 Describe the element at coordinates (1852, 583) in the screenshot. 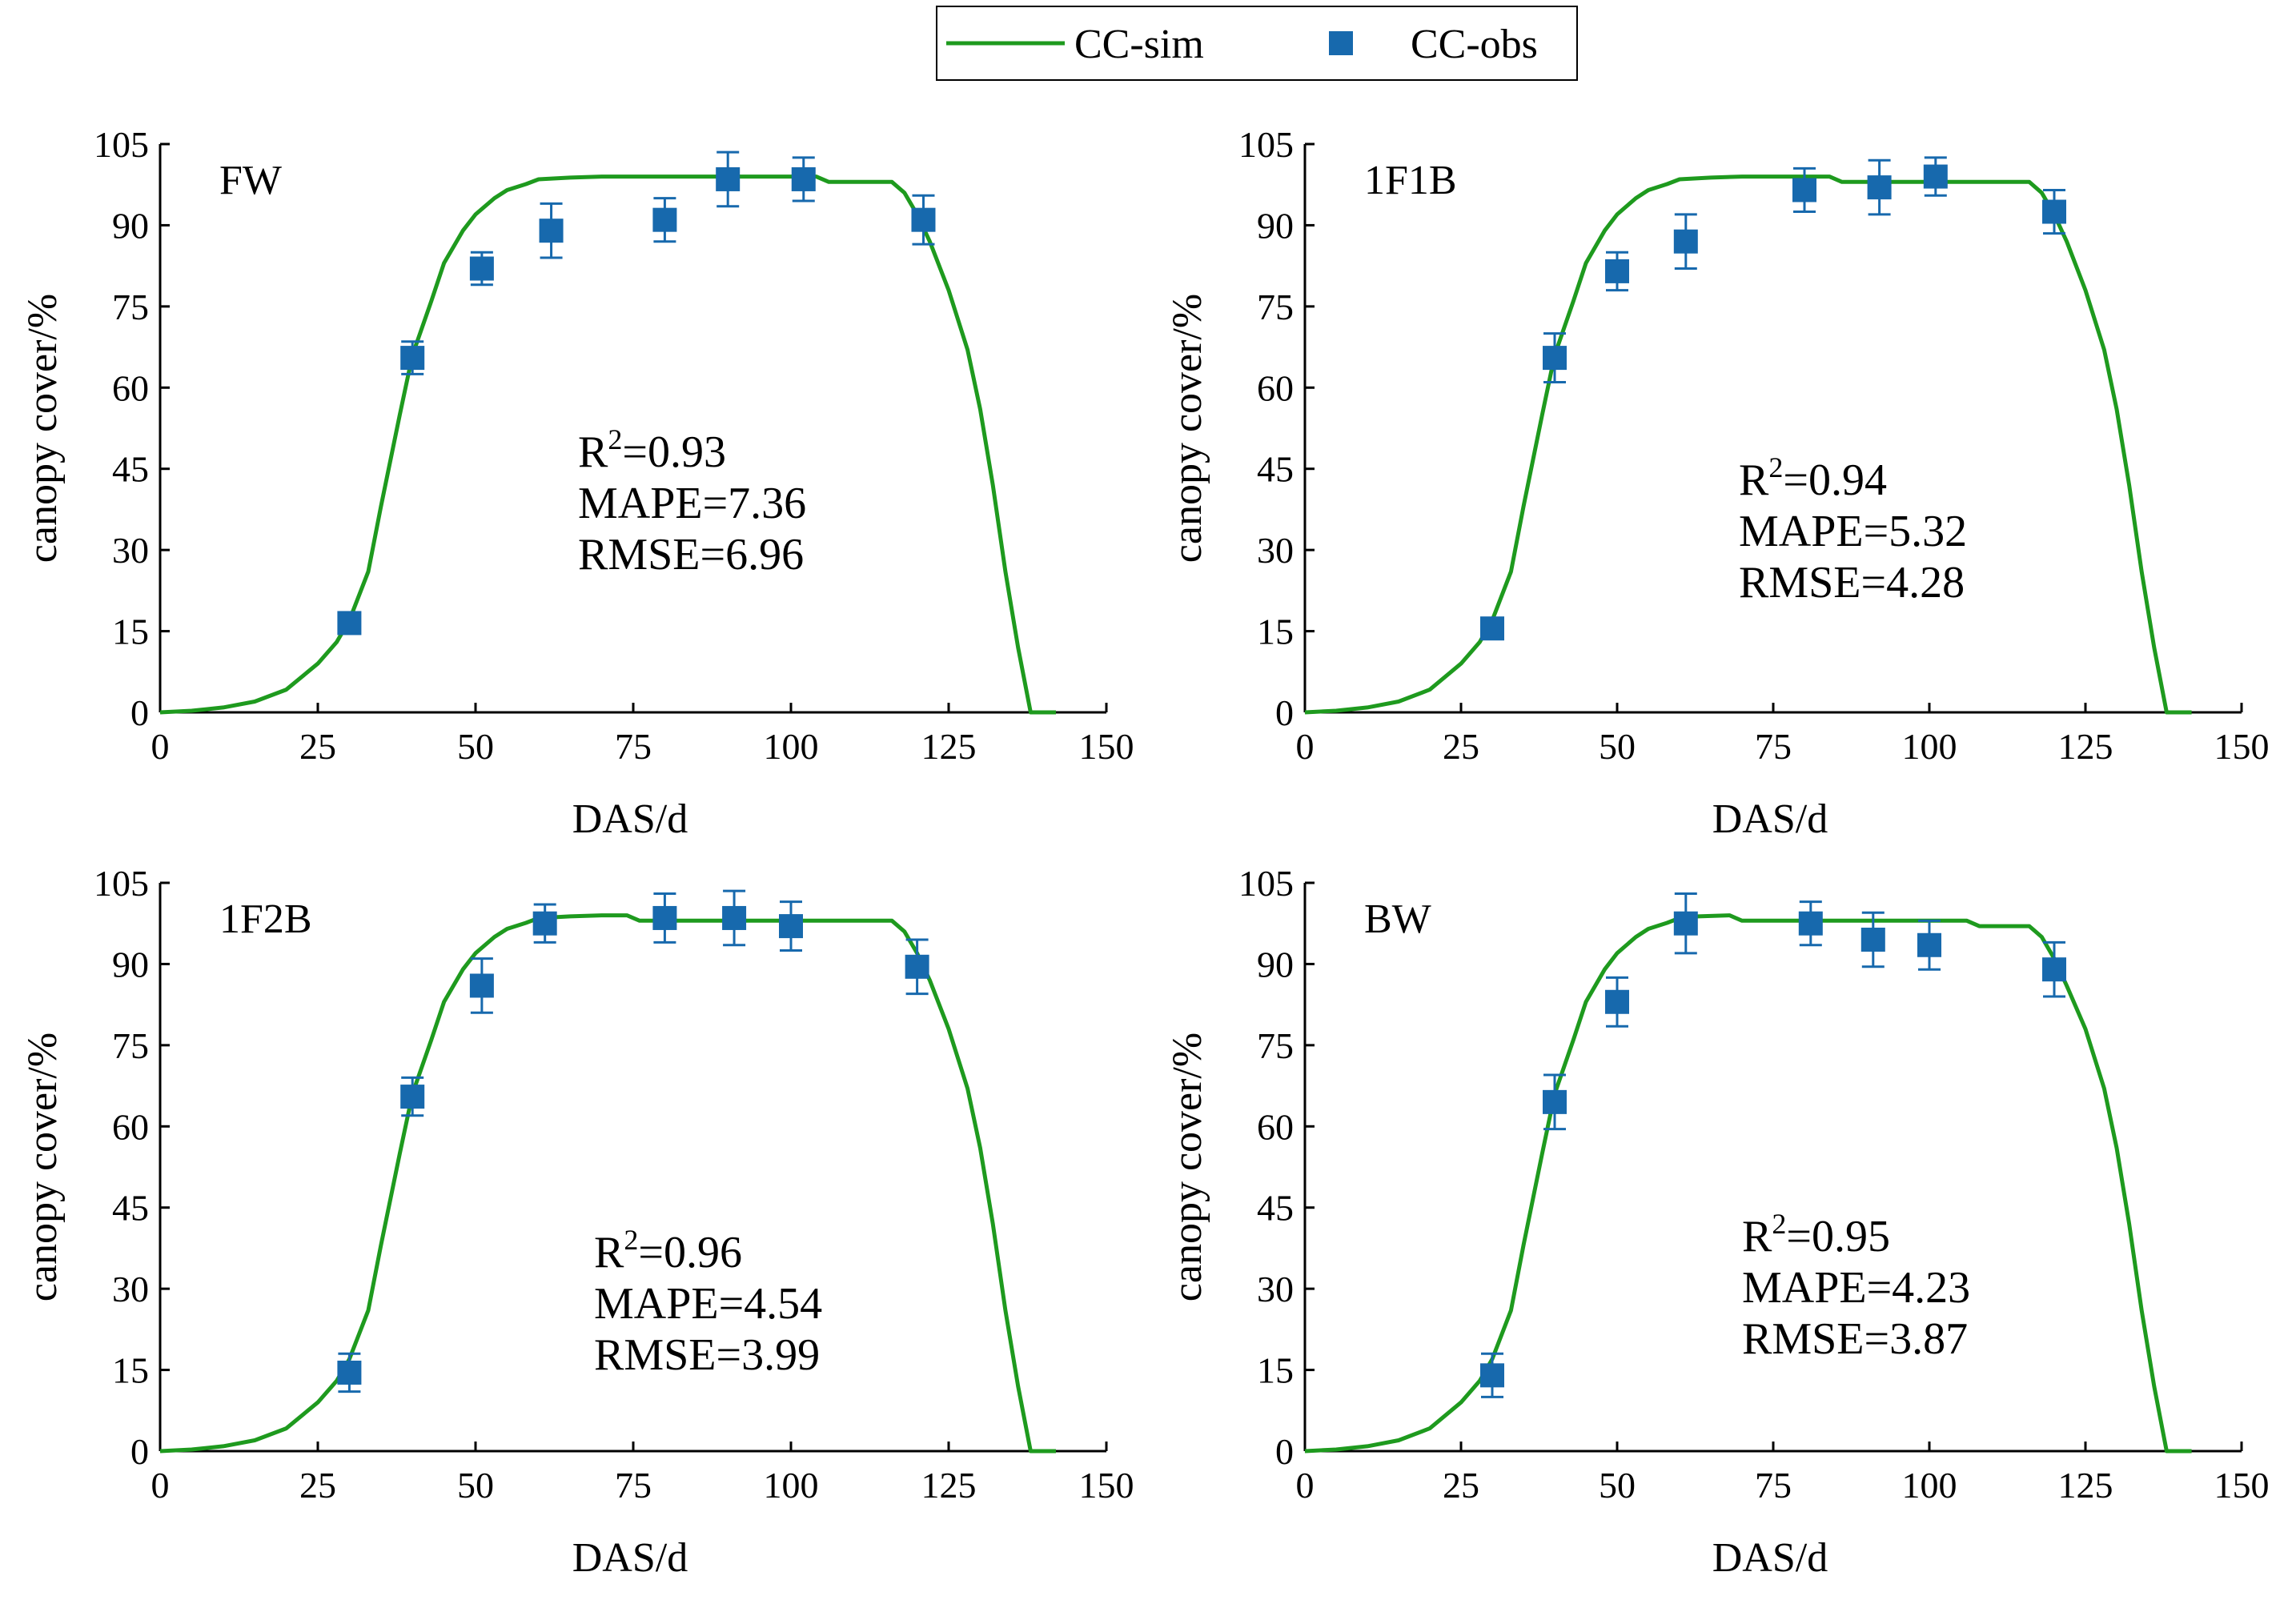

I see `rmse-stat: RMSE=4.28` at that location.